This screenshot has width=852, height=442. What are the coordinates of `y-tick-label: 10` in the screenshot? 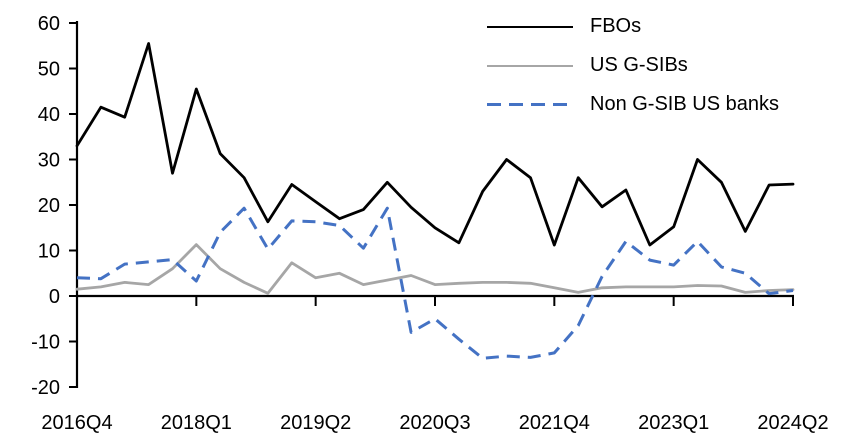 It's located at (49, 252).